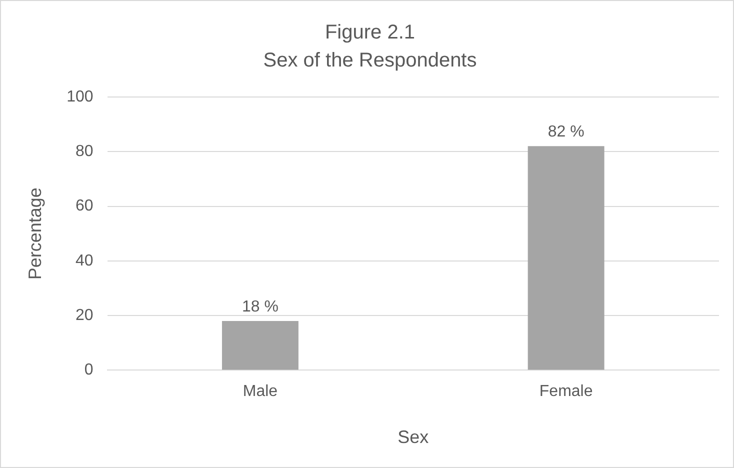  I want to click on chart-subtitle: Sex of the Respondents, so click(370, 61).